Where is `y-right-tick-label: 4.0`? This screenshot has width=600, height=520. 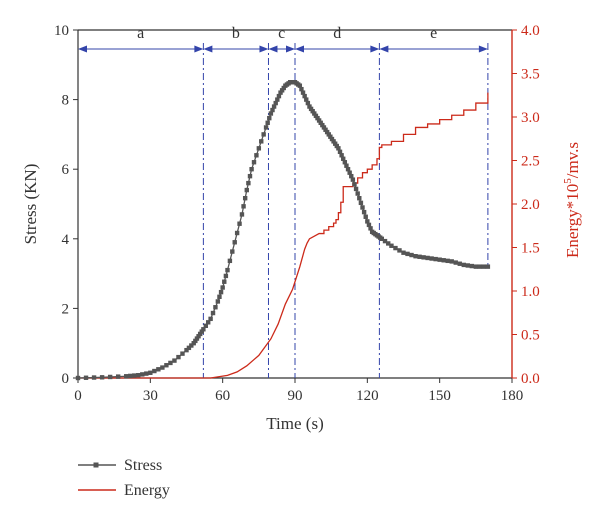 y-right-tick-label: 4.0 is located at coordinates (530, 31).